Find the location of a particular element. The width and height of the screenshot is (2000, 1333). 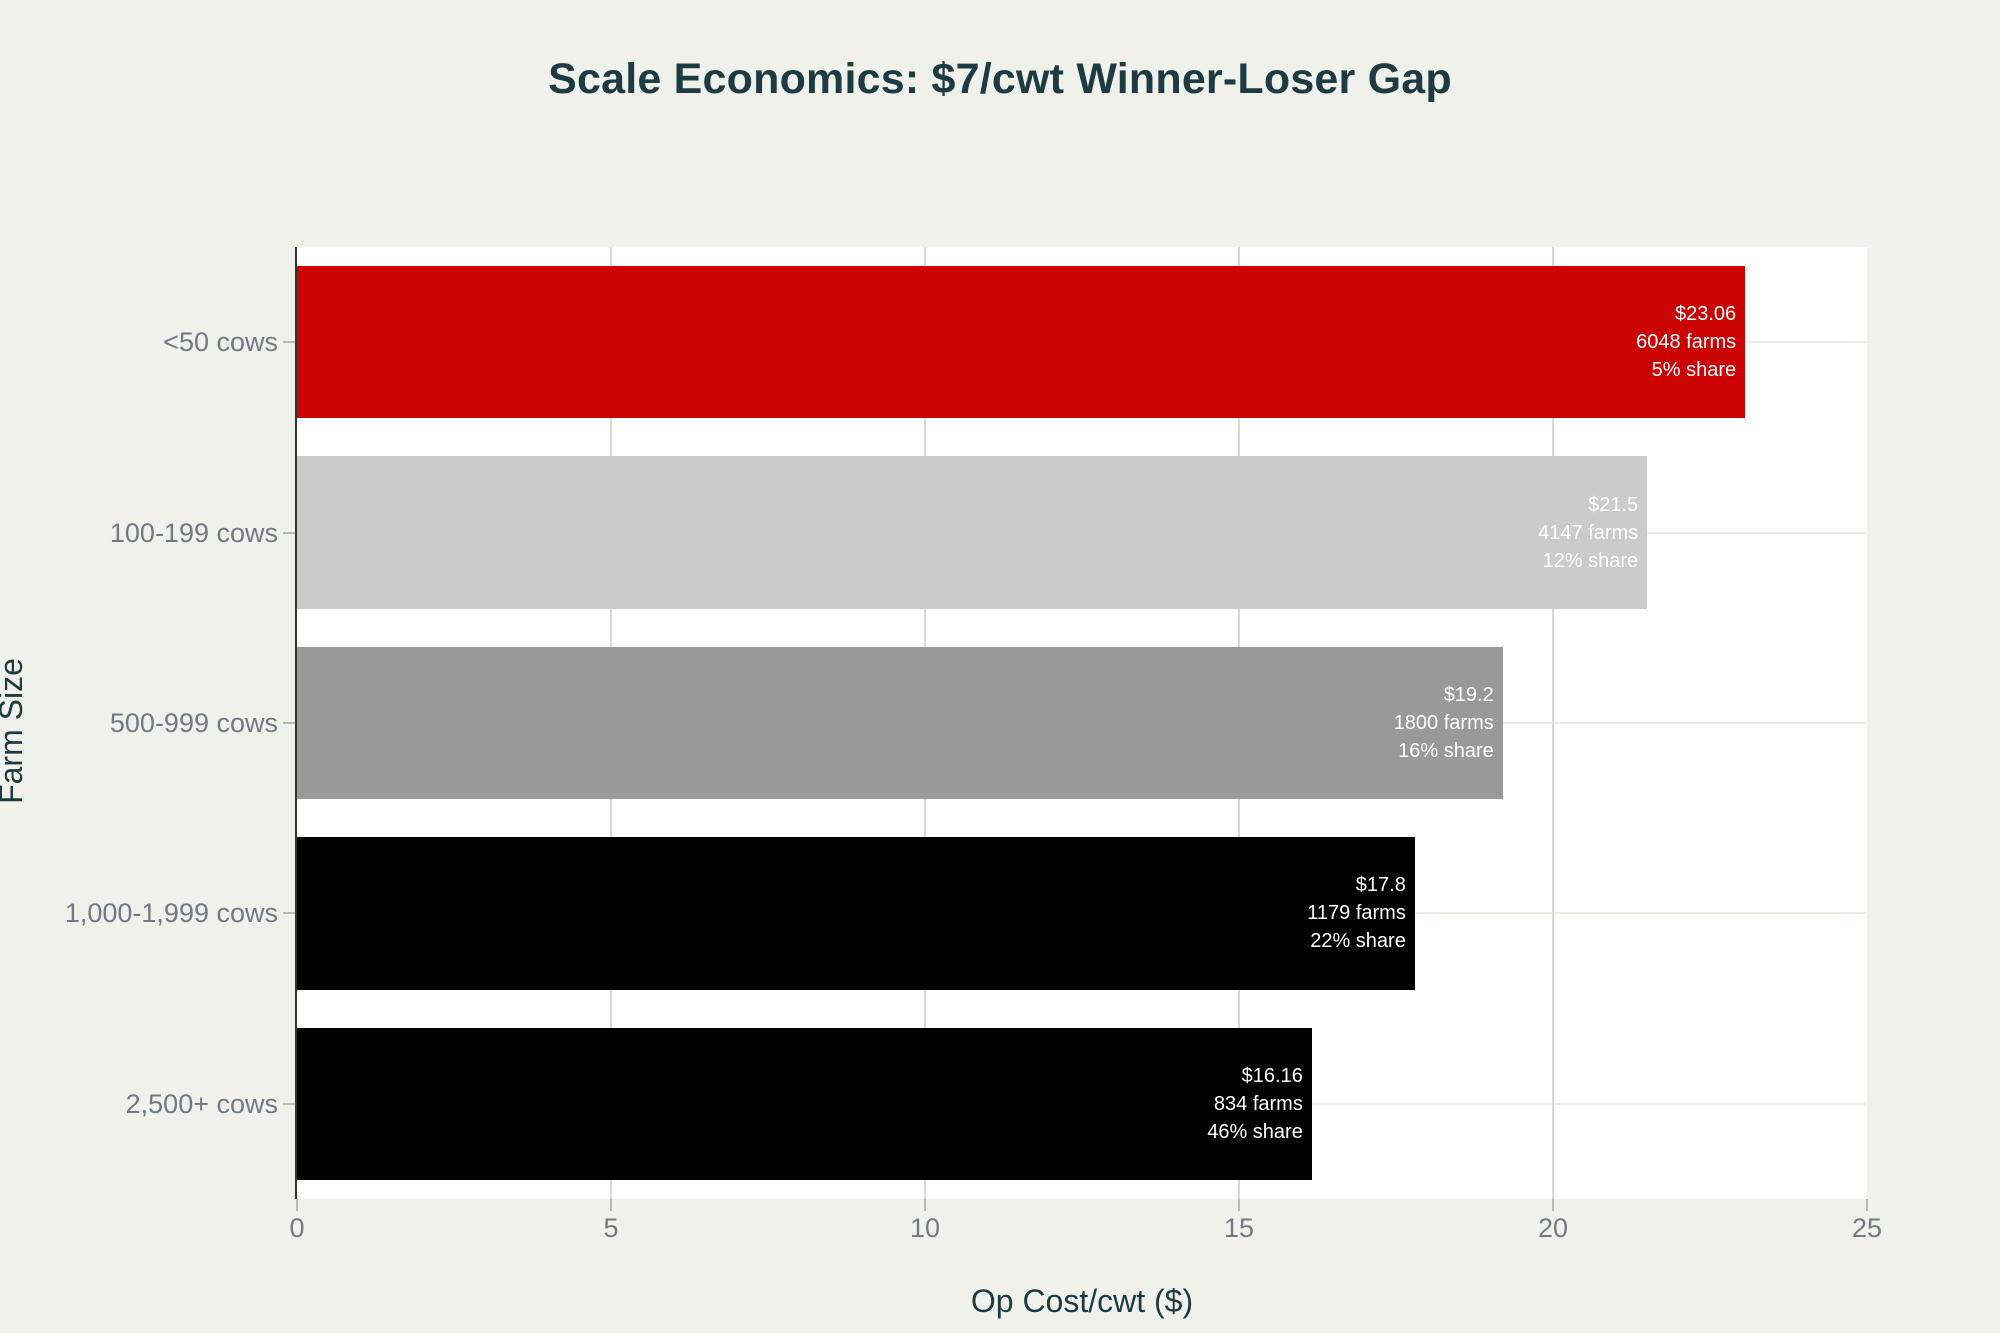

bar-farms-label: 4147 farms is located at coordinates (1588, 532).